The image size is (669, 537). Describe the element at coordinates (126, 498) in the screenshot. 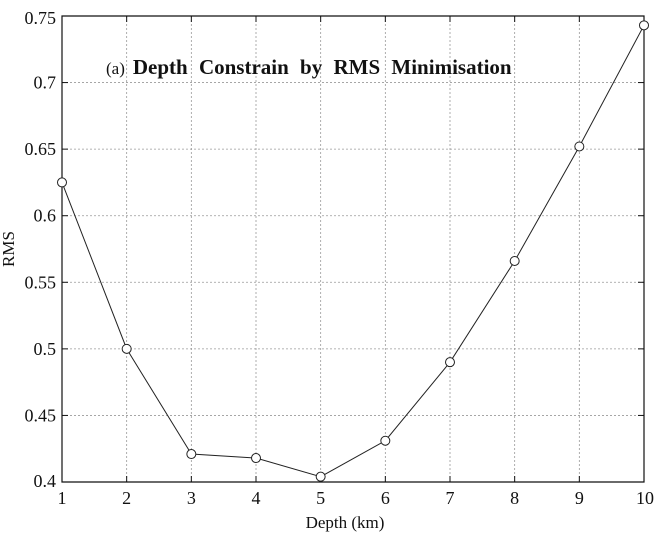

I see `x-tick-label: 2` at that location.